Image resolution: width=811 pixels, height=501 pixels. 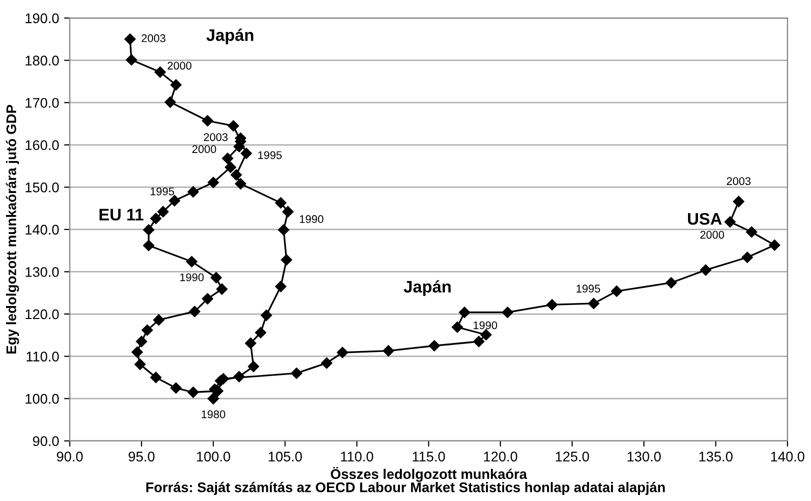 What do you see at coordinates (213, 457) in the screenshot?
I see `x-tick-label: 100.0` at bounding box center [213, 457].